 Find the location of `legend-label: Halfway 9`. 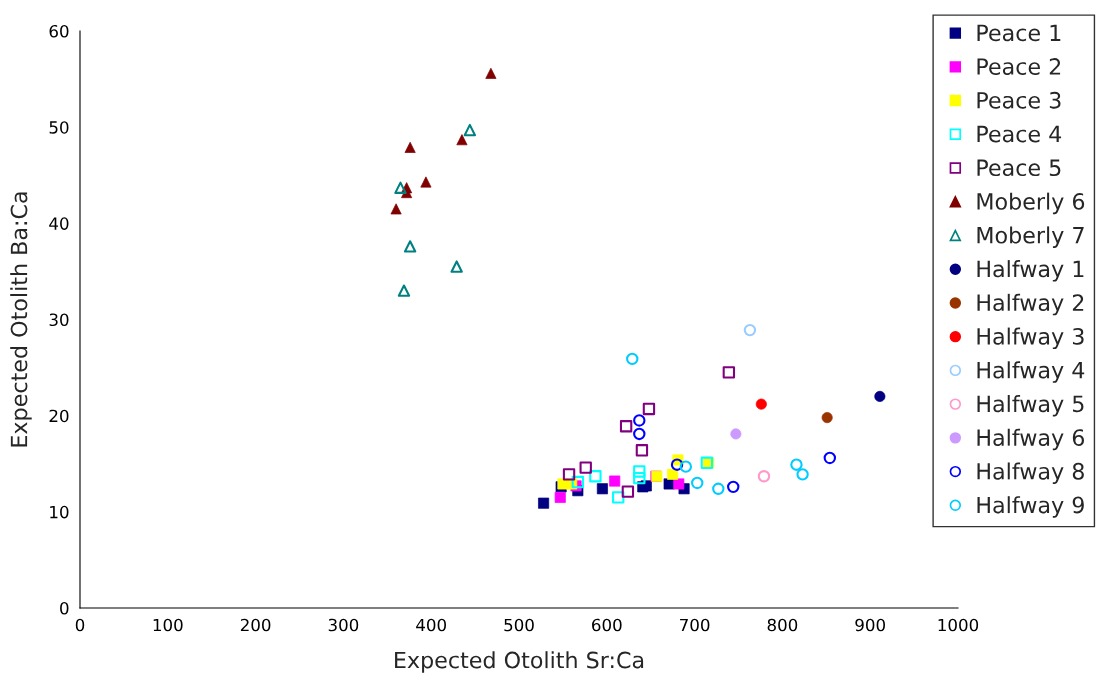

legend-label: Halfway 9 is located at coordinates (1030, 507).